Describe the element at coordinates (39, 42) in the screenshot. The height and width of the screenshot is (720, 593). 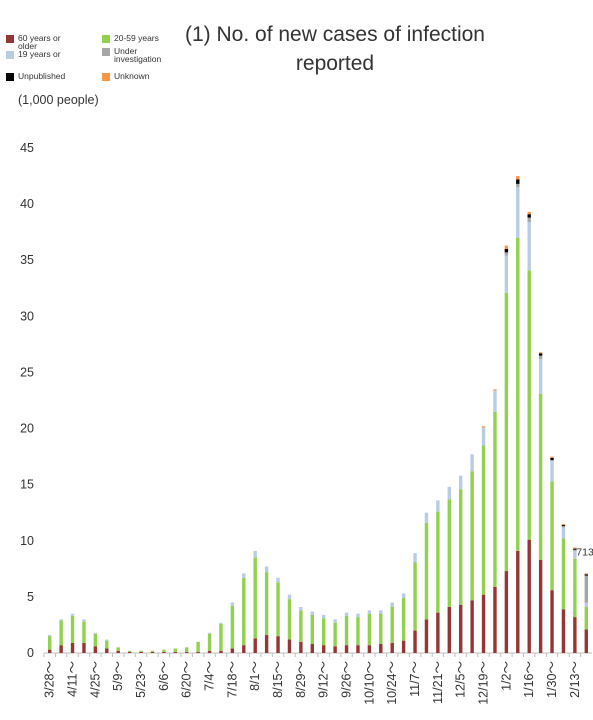
I see `legend-label: 60 years or older` at that location.